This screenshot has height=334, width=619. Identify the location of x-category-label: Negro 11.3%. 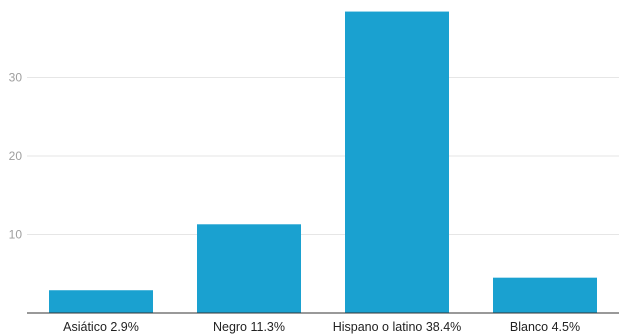
(249, 327).